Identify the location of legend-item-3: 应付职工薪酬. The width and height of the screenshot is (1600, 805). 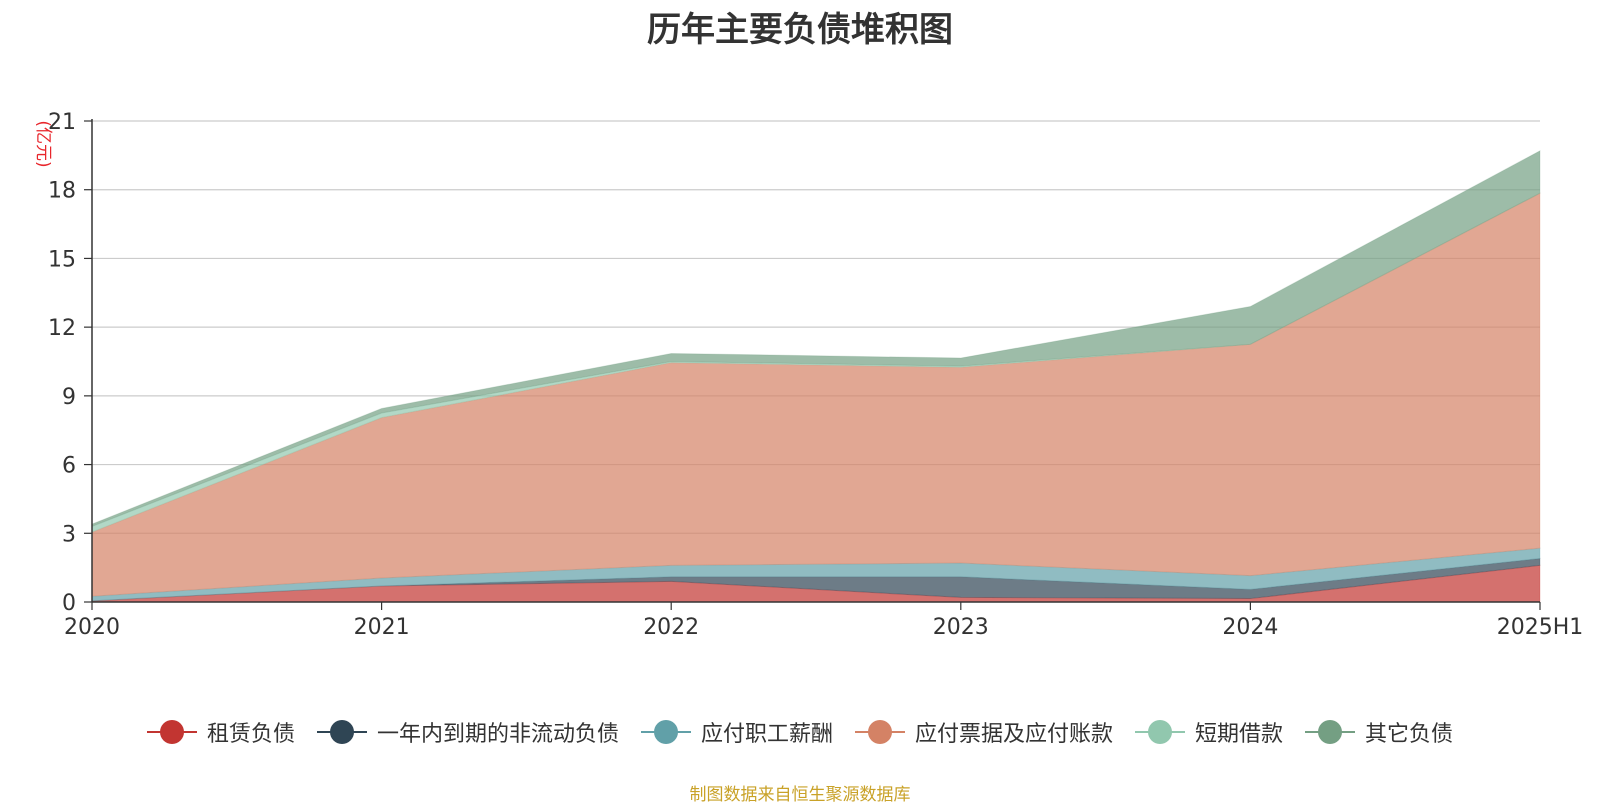
(736, 732).